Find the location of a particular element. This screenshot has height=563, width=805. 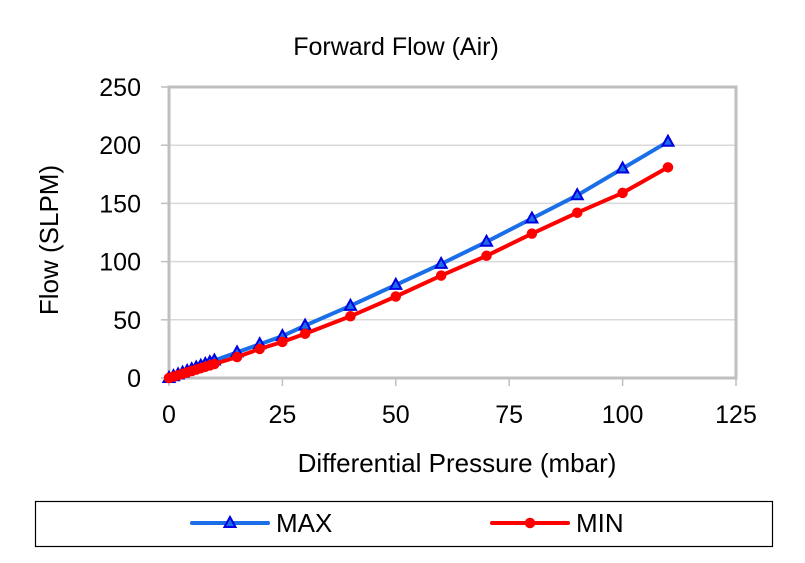

x-tick-label: 50 is located at coordinates (396, 415).